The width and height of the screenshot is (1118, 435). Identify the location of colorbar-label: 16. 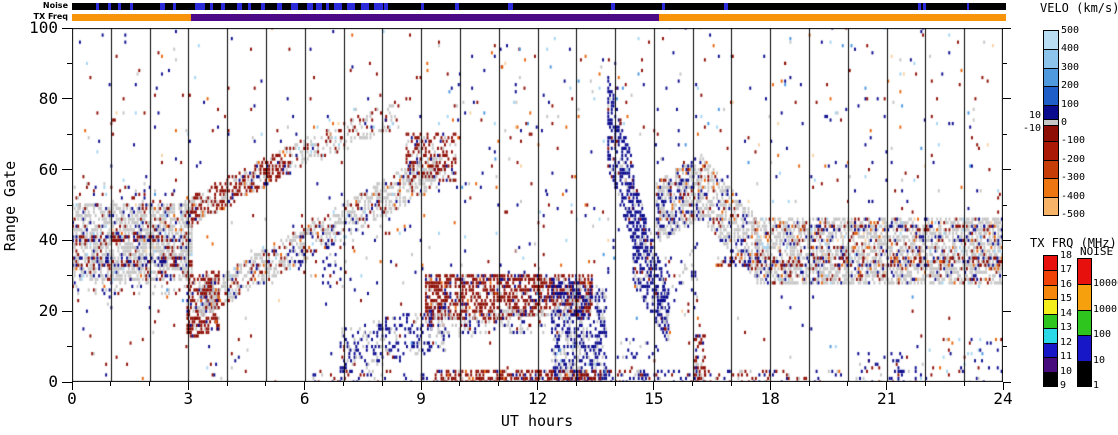
(1066, 284).